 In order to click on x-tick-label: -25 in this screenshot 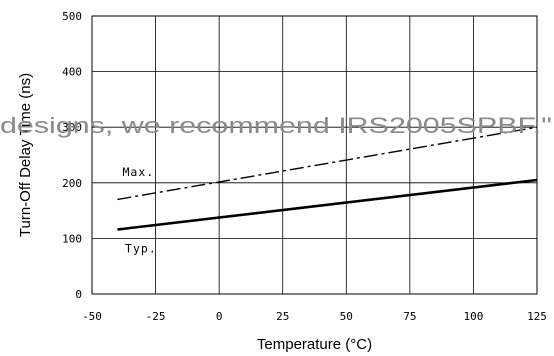, I will do `click(156, 316)`.